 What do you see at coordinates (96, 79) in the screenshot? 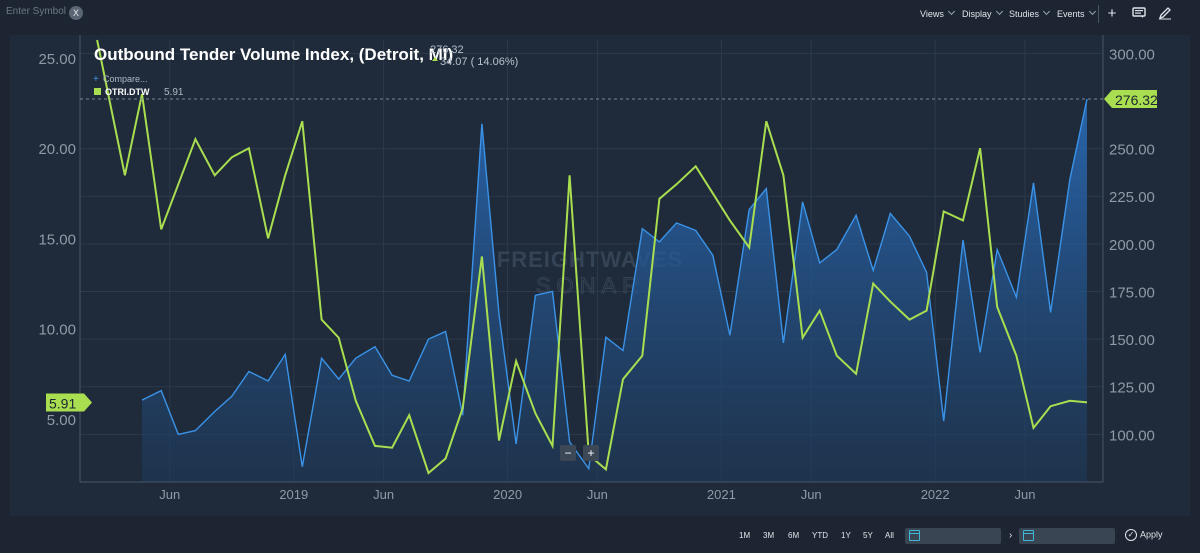
I see `compare-plus-icon: +` at bounding box center [96, 79].